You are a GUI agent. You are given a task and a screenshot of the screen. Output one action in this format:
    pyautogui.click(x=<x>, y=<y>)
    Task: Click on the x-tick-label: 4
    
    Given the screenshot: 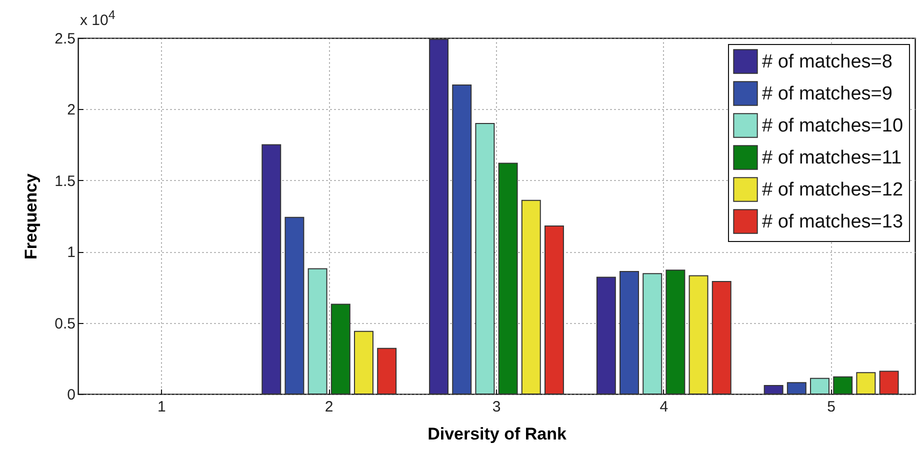 What is the action you would take?
    pyautogui.click(x=664, y=407)
    